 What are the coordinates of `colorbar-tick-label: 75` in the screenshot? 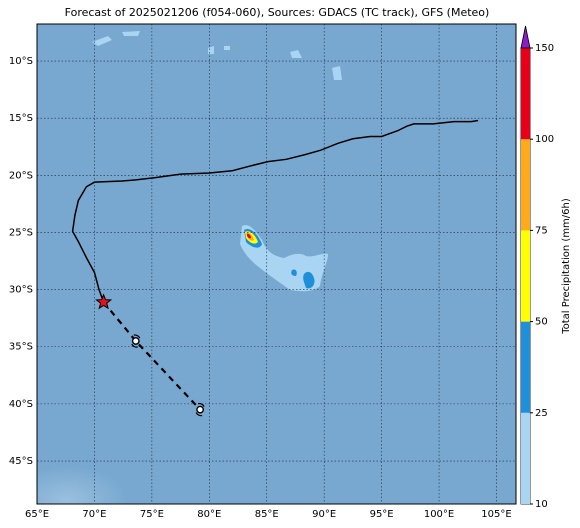 It's located at (541, 230).